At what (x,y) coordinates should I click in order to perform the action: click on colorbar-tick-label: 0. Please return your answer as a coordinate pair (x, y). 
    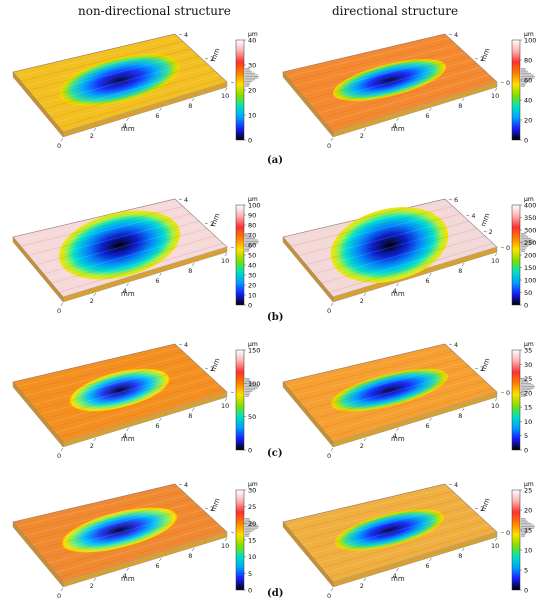
    Looking at the image, I should click on (526, 141).